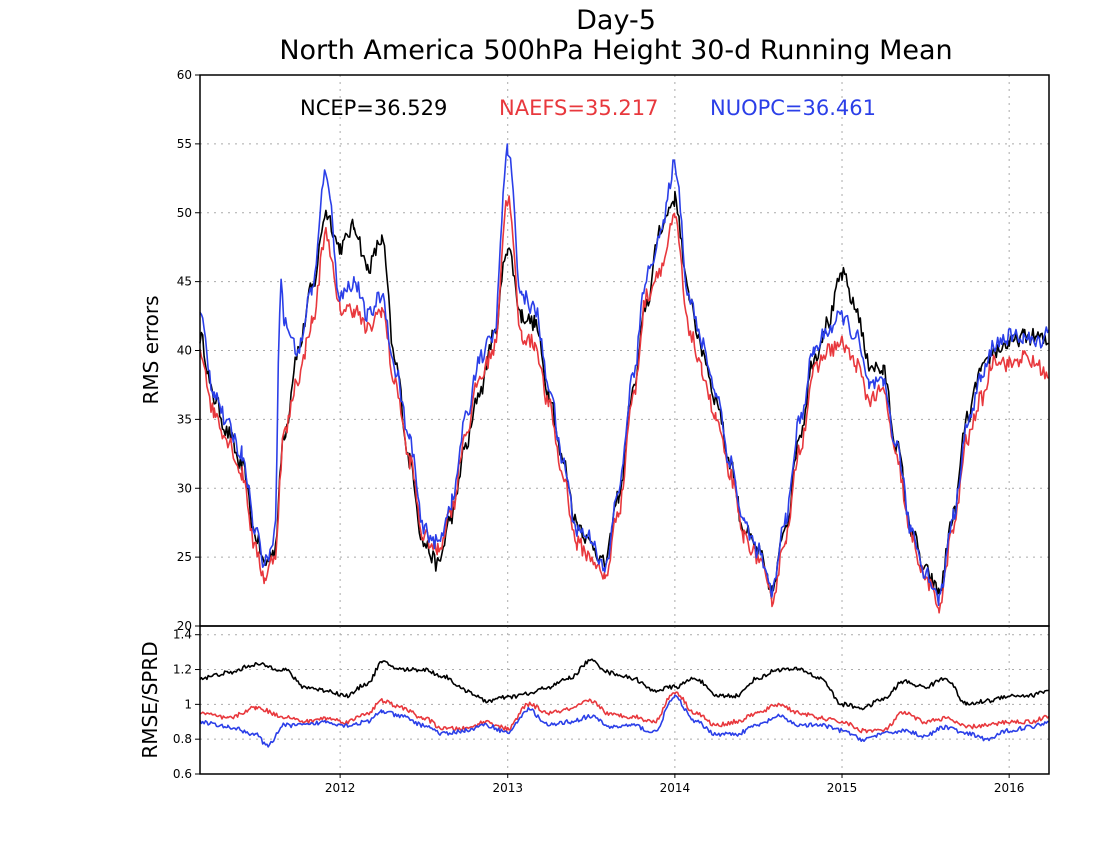 This screenshot has width=1100, height=850. Describe the element at coordinates (182, 739) in the screenshot. I see `bottom-y-tick-label: 0.8` at that location.